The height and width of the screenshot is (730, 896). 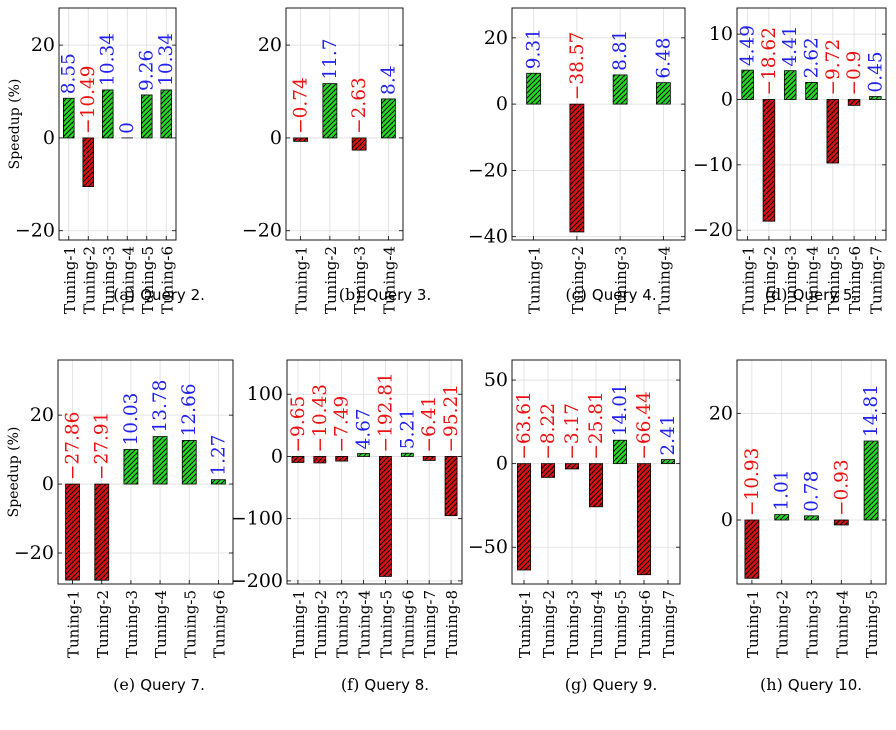 What do you see at coordinates (396, 685) in the screenshot?
I see `caption-text: Query 8.` at bounding box center [396, 685].